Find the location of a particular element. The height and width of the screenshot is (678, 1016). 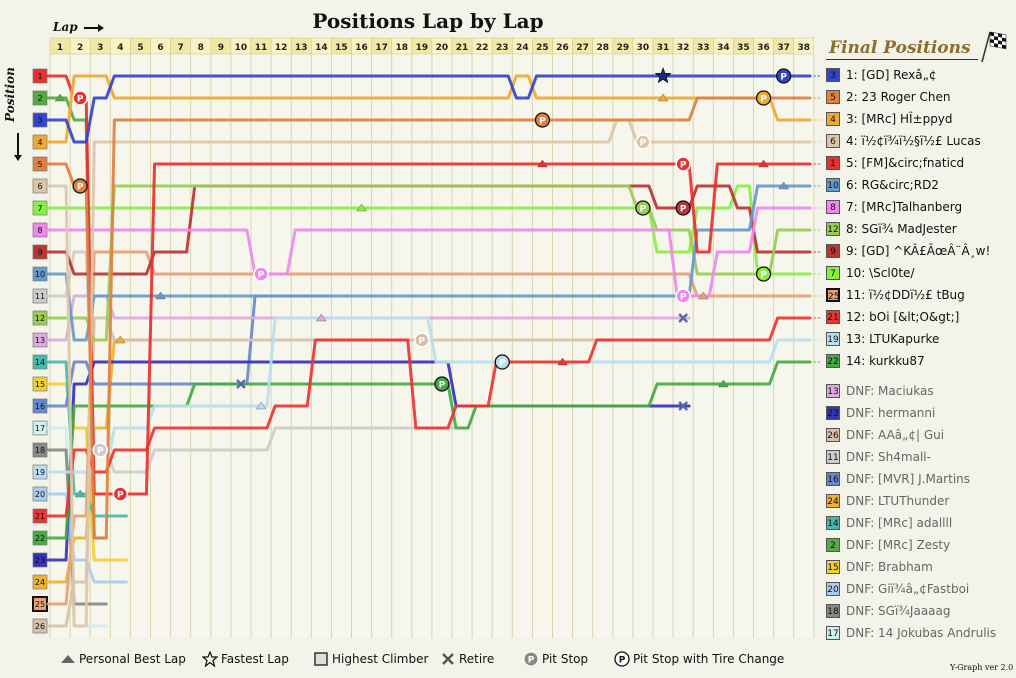

down-arrow-icon is located at coordinates (18, 147).